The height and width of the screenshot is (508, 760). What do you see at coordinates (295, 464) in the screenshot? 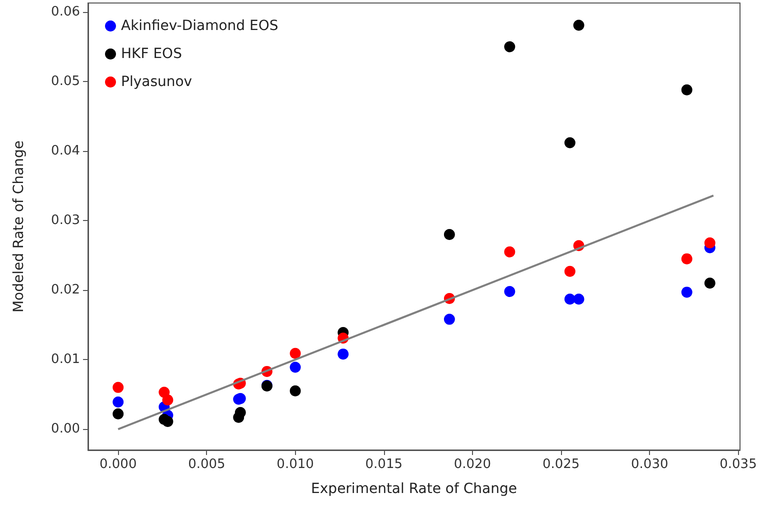
I see `x-tick-label: 0.010` at bounding box center [295, 464].